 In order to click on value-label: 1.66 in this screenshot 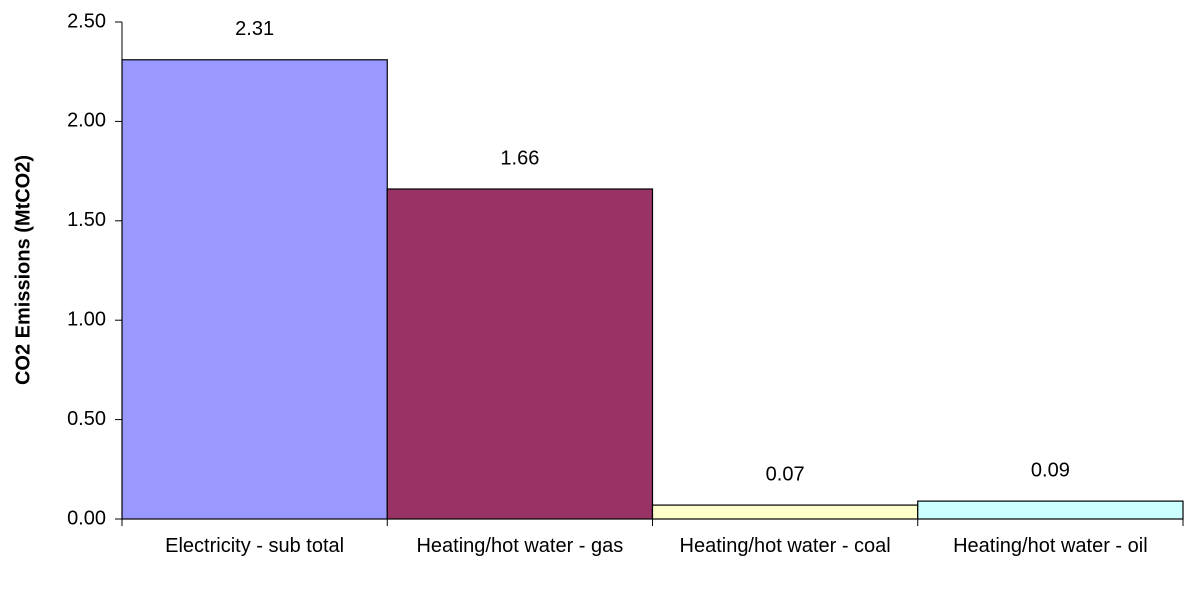, I will do `click(519, 158)`.